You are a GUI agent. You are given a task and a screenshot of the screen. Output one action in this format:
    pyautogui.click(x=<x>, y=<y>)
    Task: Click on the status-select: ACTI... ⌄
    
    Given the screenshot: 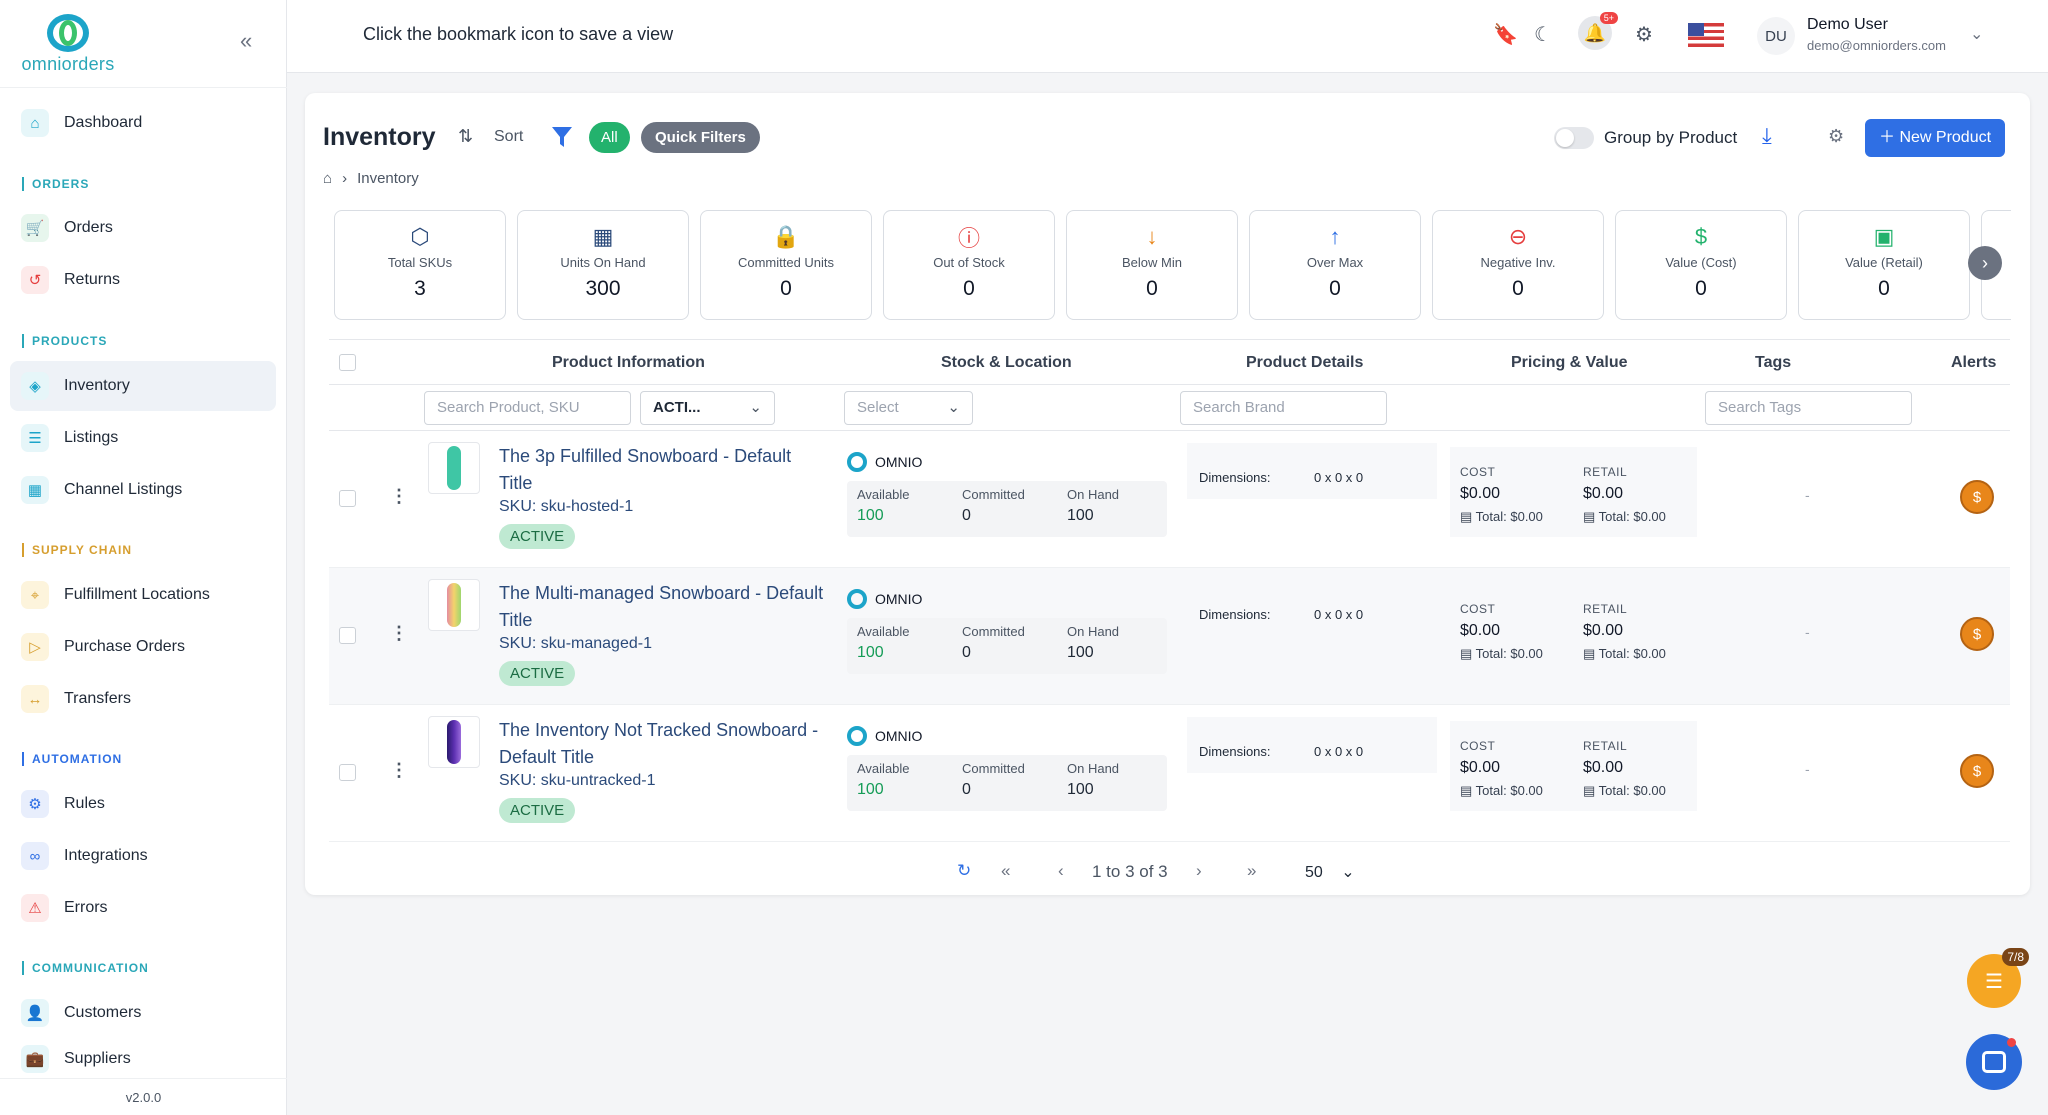 What is the action you would take?
    pyautogui.click(x=707, y=408)
    